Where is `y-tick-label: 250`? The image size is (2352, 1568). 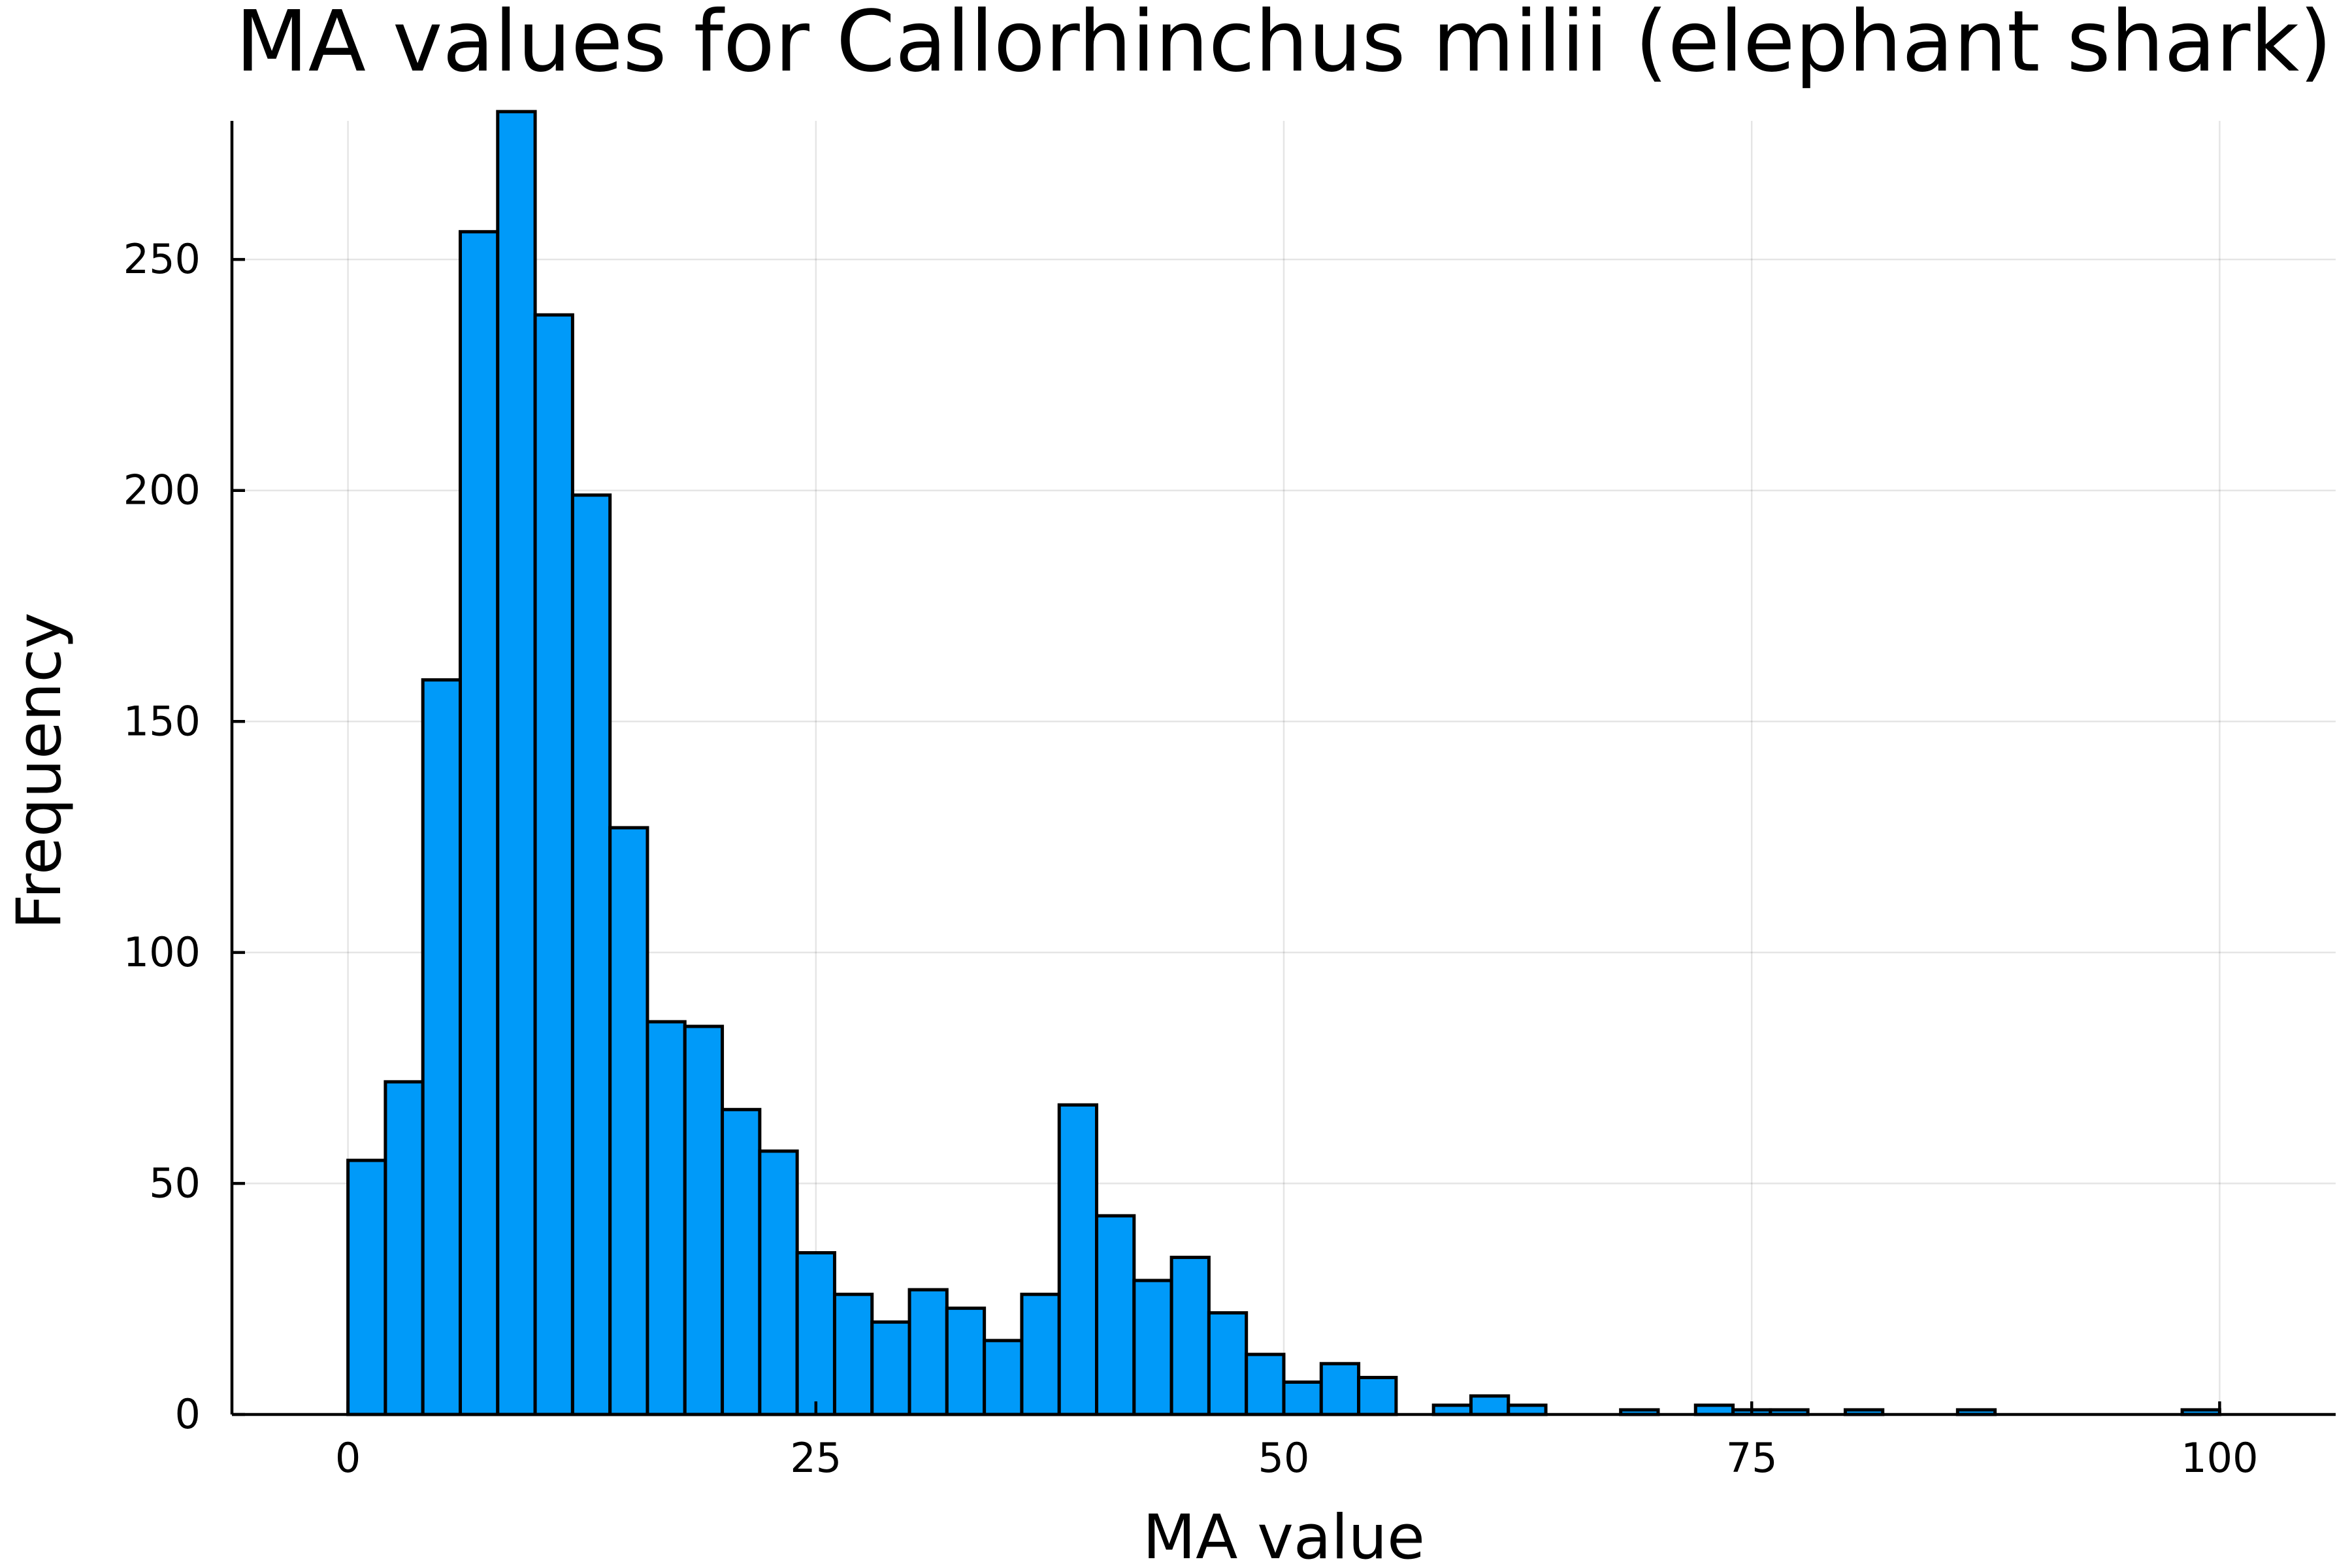 y-tick-label: 250 is located at coordinates (162, 259).